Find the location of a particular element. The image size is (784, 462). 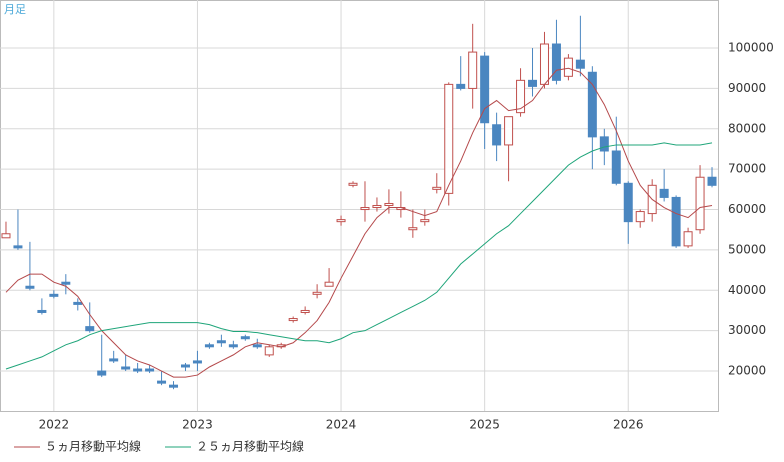

legend-label: ２５ヵ月移動平均線 is located at coordinates (250, 446).